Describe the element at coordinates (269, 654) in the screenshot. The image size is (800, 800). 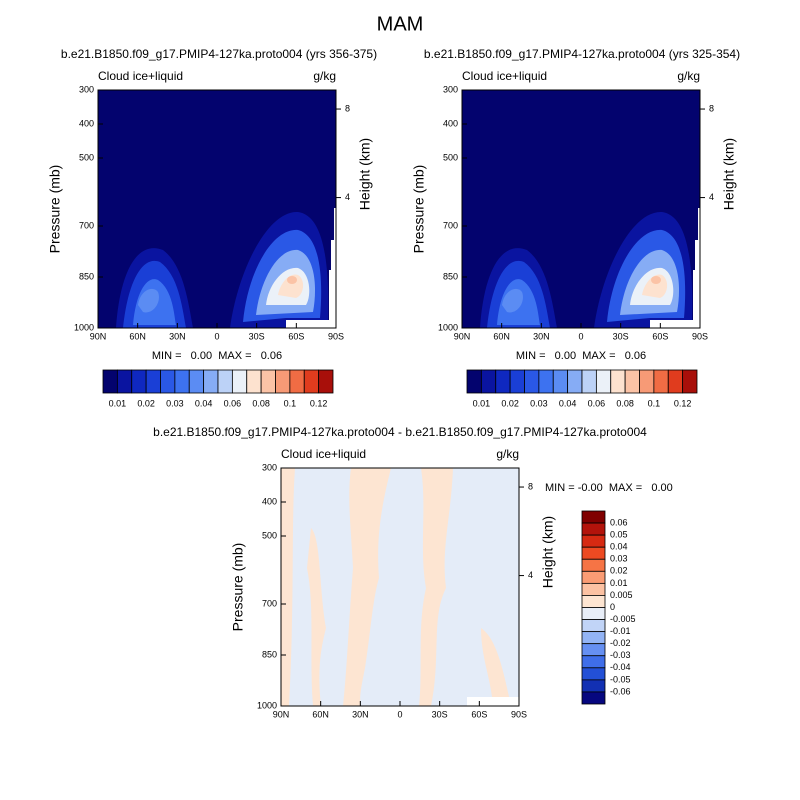
I see `y-tick-label: 850` at that location.